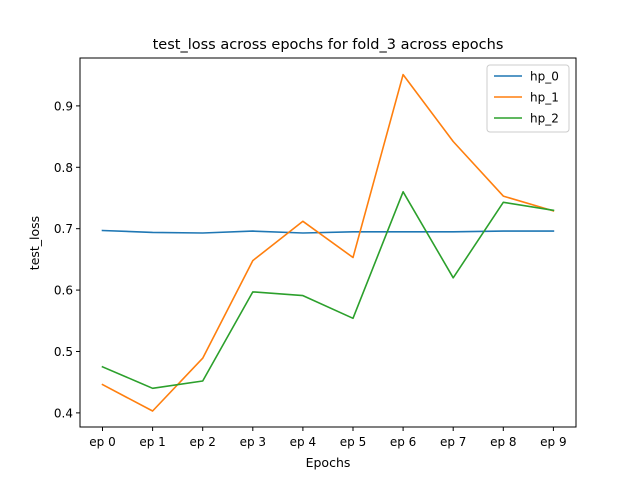 This screenshot has height=480, width=640. Describe the element at coordinates (403, 442) in the screenshot. I see `x-tick-label: ep 6` at that location.